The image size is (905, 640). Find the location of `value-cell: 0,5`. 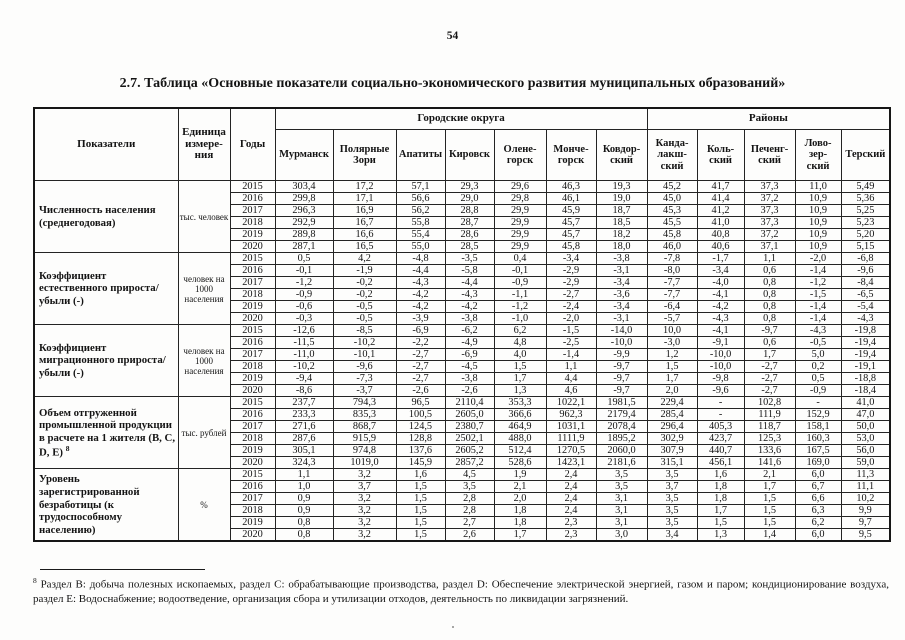

value-cell: 0,5 is located at coordinates (304, 259).